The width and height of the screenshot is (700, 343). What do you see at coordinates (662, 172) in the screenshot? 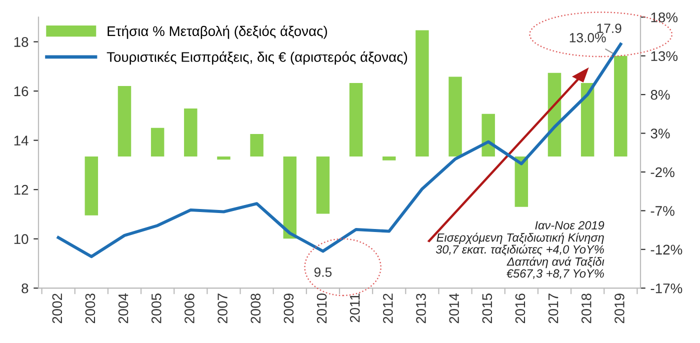
I see `y2-tick-label: -2%` at bounding box center [662, 172].